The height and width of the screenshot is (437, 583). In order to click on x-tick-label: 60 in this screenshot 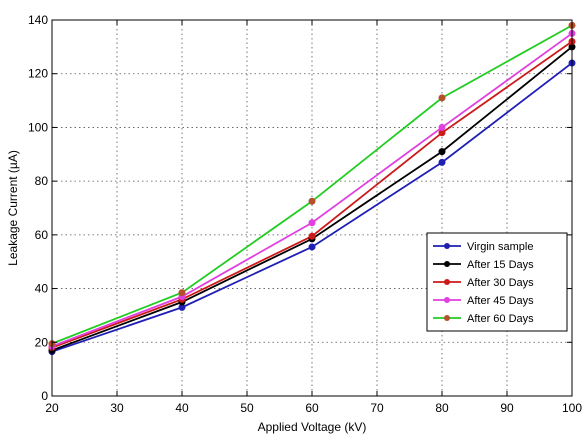, I will do `click(312, 408)`.